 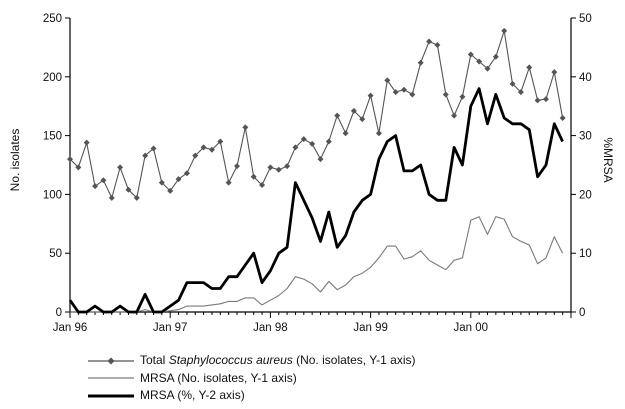 I want to click on legend-item-mrsa-count: MRSA (No. isolates, Y-1 axis), so click(x=251, y=379).